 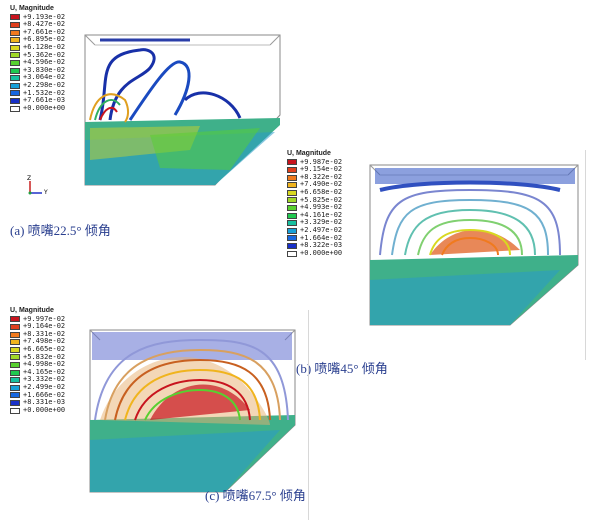 I want to click on legend-entry: +8.331e-03, so click(x=37, y=403).